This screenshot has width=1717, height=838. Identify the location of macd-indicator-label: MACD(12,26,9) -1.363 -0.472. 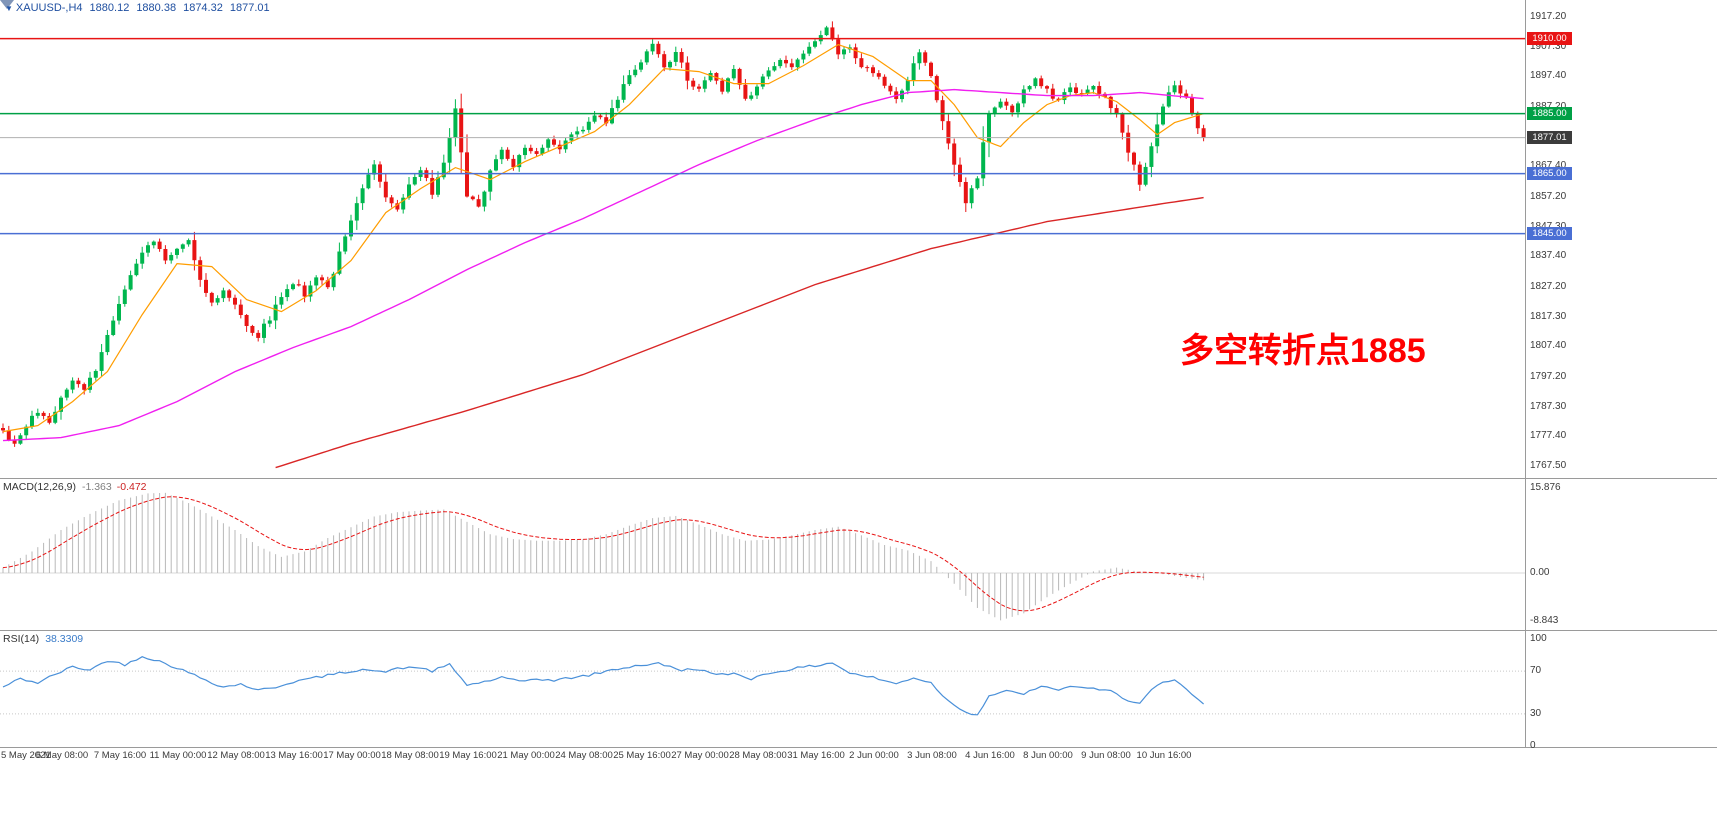
(75, 487).